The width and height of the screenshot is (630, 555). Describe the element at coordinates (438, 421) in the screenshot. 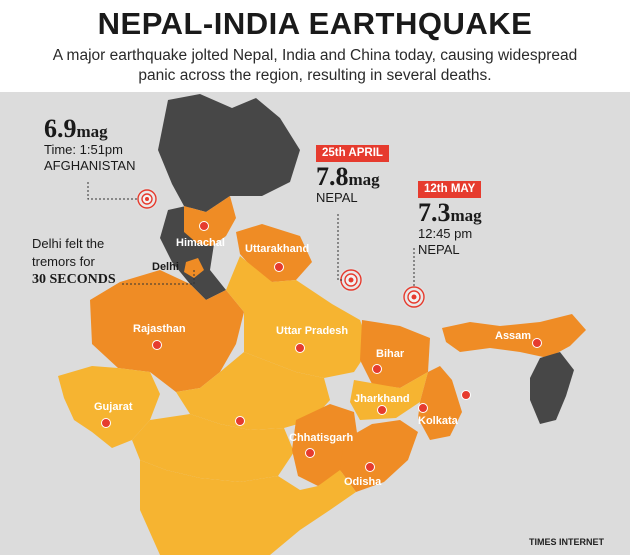

I see `label-kolkata: Kolkata` at that location.